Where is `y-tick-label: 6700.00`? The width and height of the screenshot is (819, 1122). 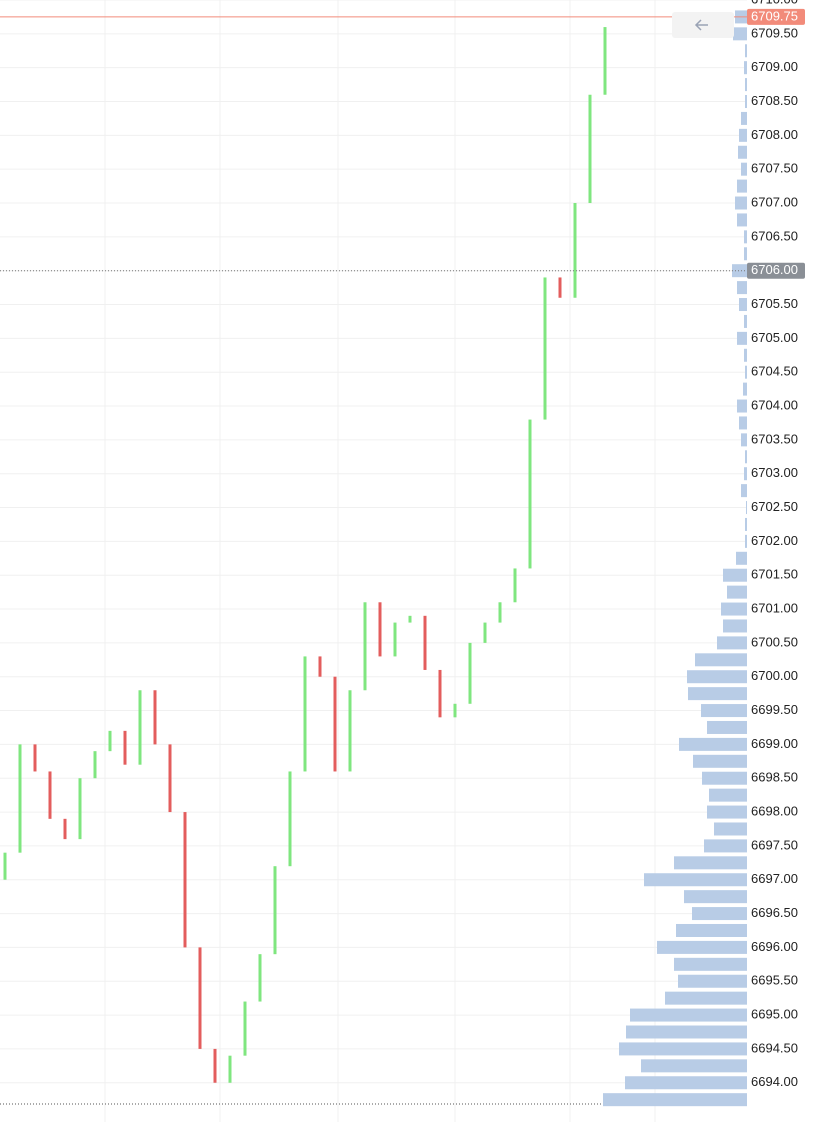
y-tick-label: 6700.00 is located at coordinates (774, 675).